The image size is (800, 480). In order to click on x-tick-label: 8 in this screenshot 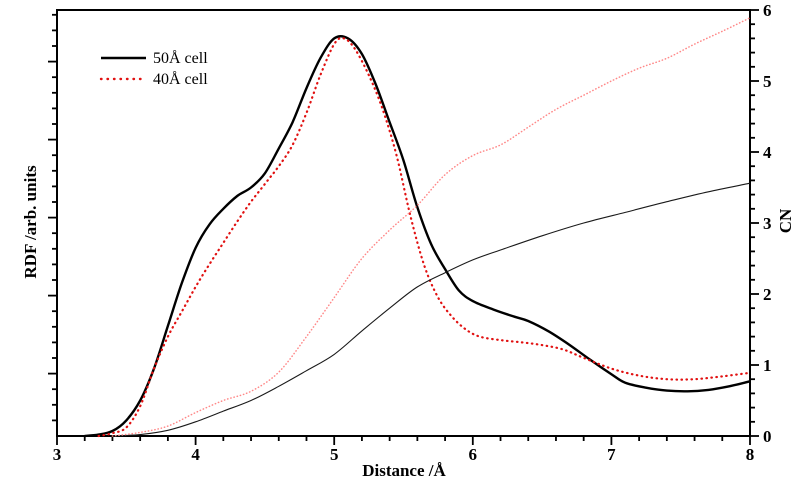, I will do `click(750, 454)`.